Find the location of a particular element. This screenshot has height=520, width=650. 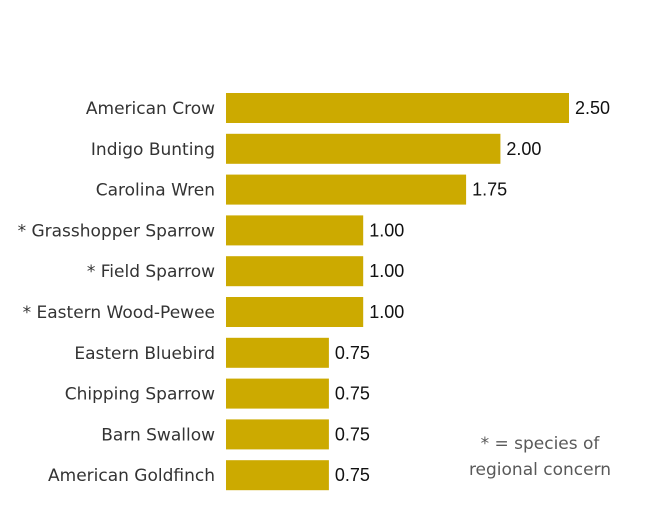

category-label: Eastern Bluebird is located at coordinates (144, 354).